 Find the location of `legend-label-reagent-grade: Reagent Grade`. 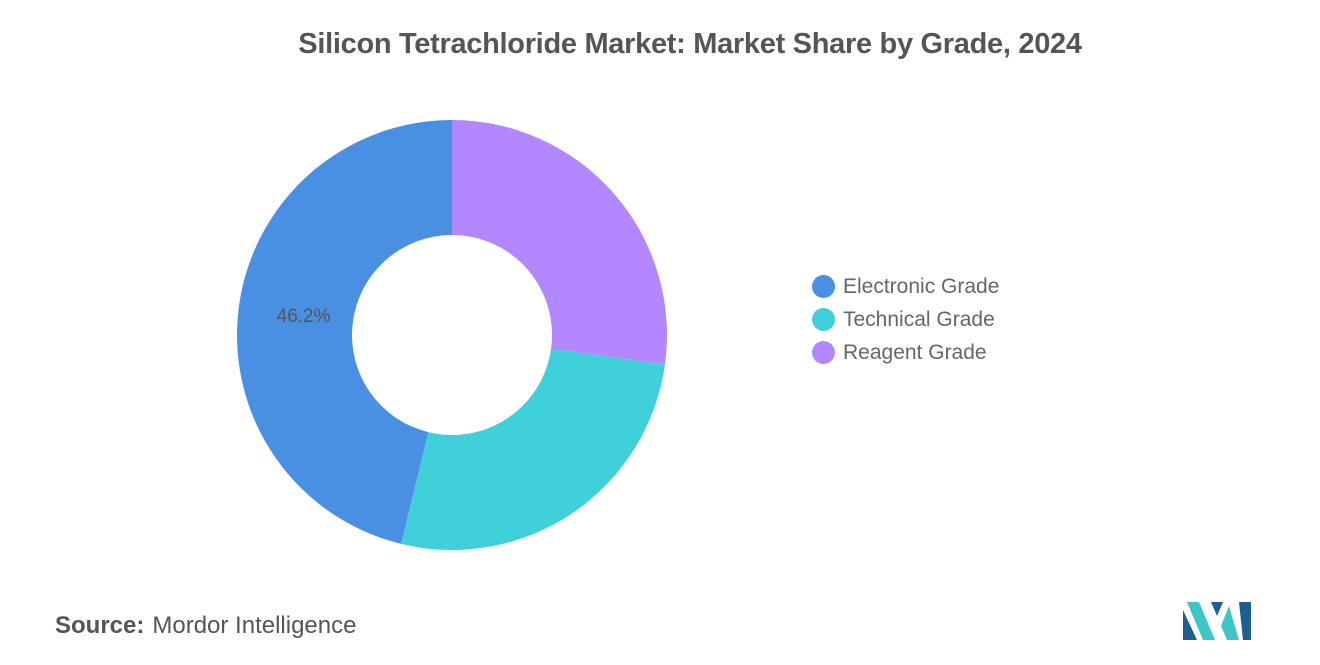

legend-label-reagent-grade: Reagent Grade is located at coordinates (915, 352).